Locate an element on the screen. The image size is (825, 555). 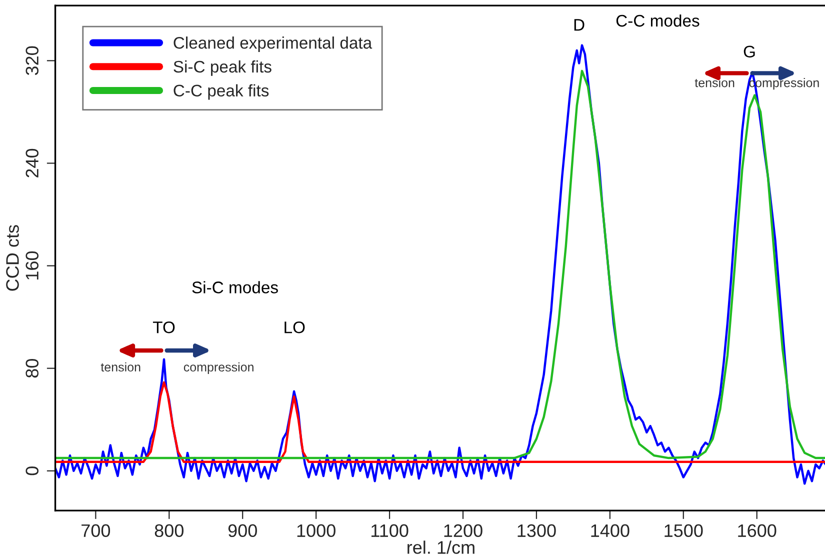
x-tick-label: 1300 is located at coordinates (537, 531).